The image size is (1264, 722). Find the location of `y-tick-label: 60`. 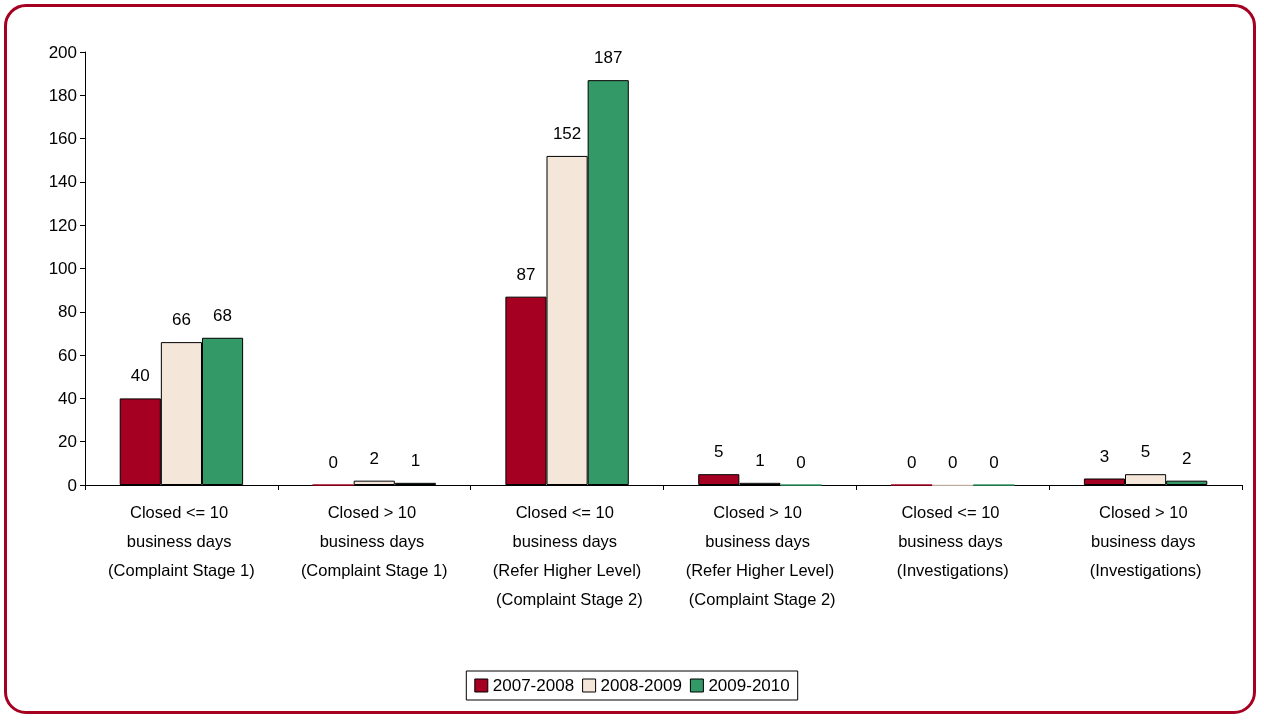

y-tick-label: 60 is located at coordinates (67, 355).